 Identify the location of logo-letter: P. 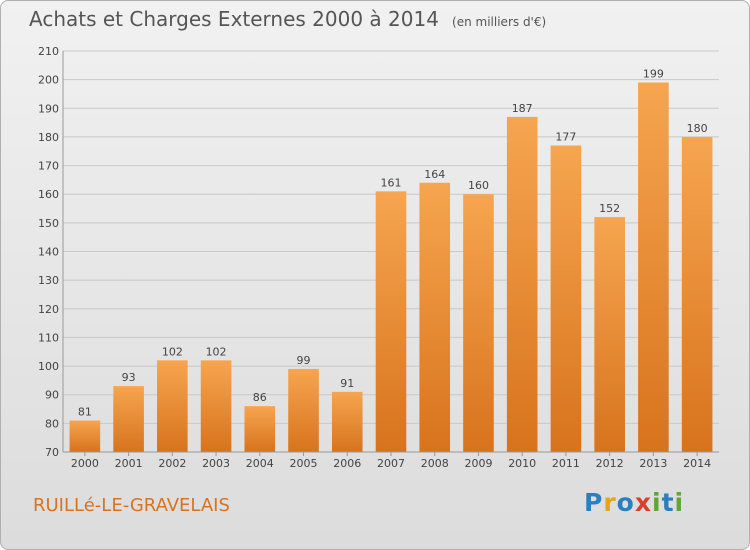
(594, 502).